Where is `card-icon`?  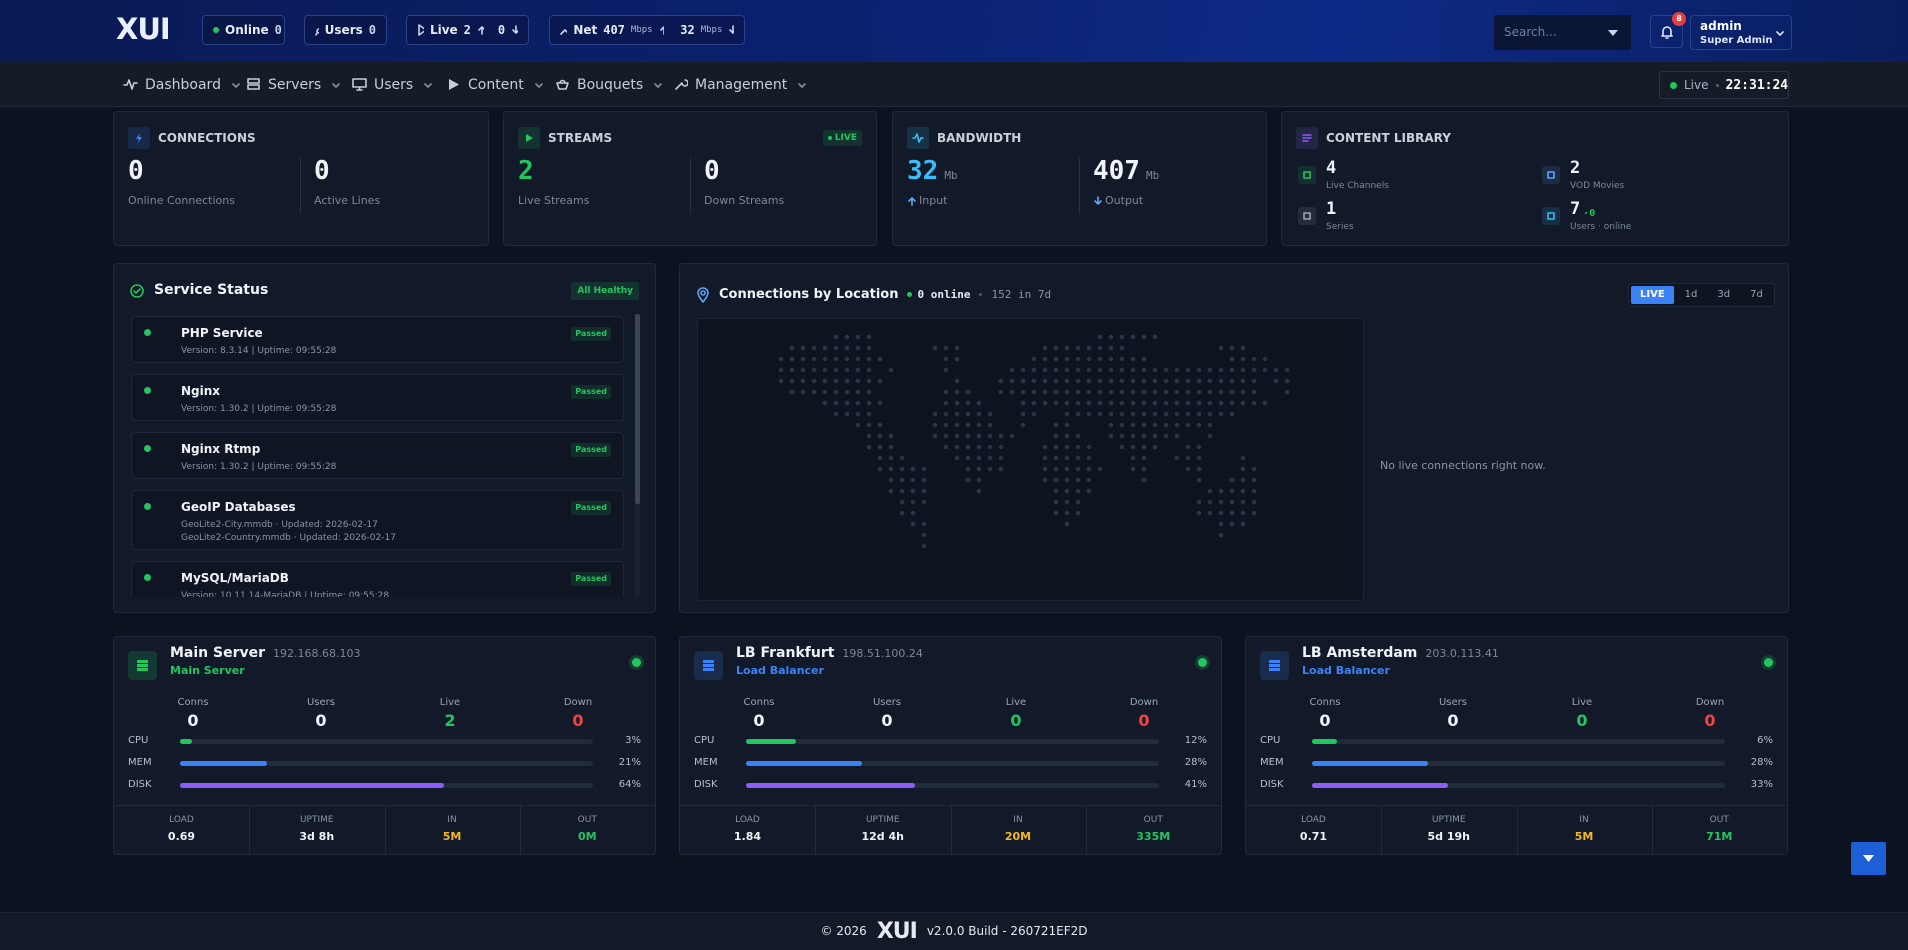
card-icon is located at coordinates (1307, 138).